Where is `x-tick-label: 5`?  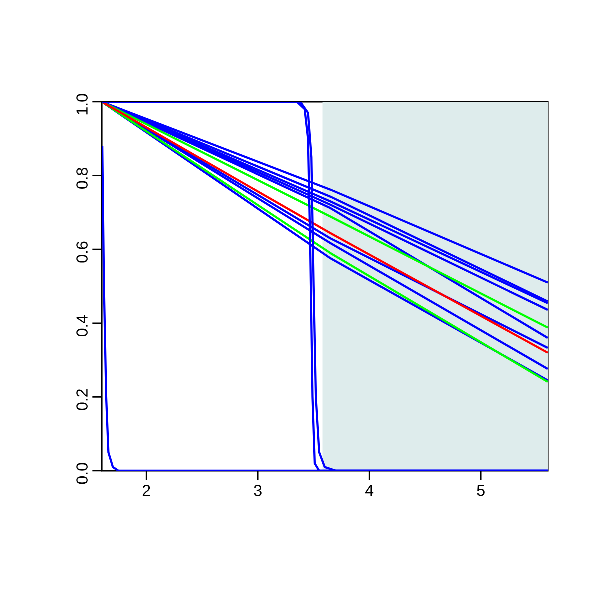 x-tick-label: 5 is located at coordinates (481, 490).